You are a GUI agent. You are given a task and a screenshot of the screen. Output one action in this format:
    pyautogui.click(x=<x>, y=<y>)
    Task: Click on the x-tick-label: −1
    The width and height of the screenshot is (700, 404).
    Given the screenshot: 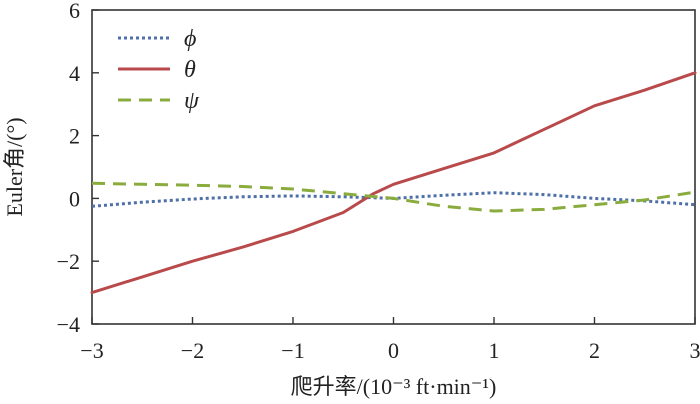 What is the action you would take?
    pyautogui.click(x=292, y=350)
    